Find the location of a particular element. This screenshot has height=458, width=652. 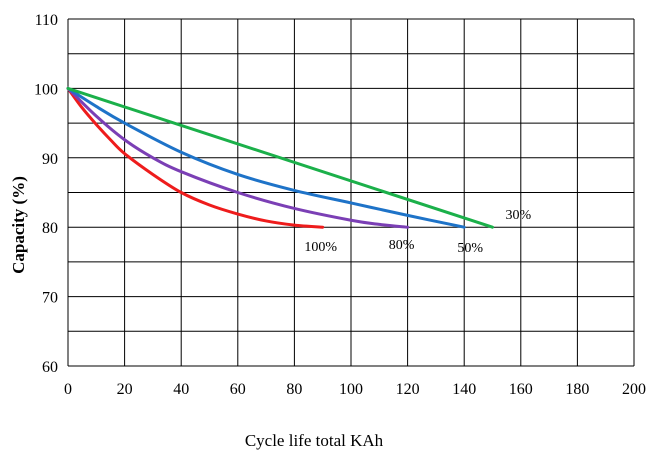

series-label-100pct: 100% is located at coordinates (320, 247).